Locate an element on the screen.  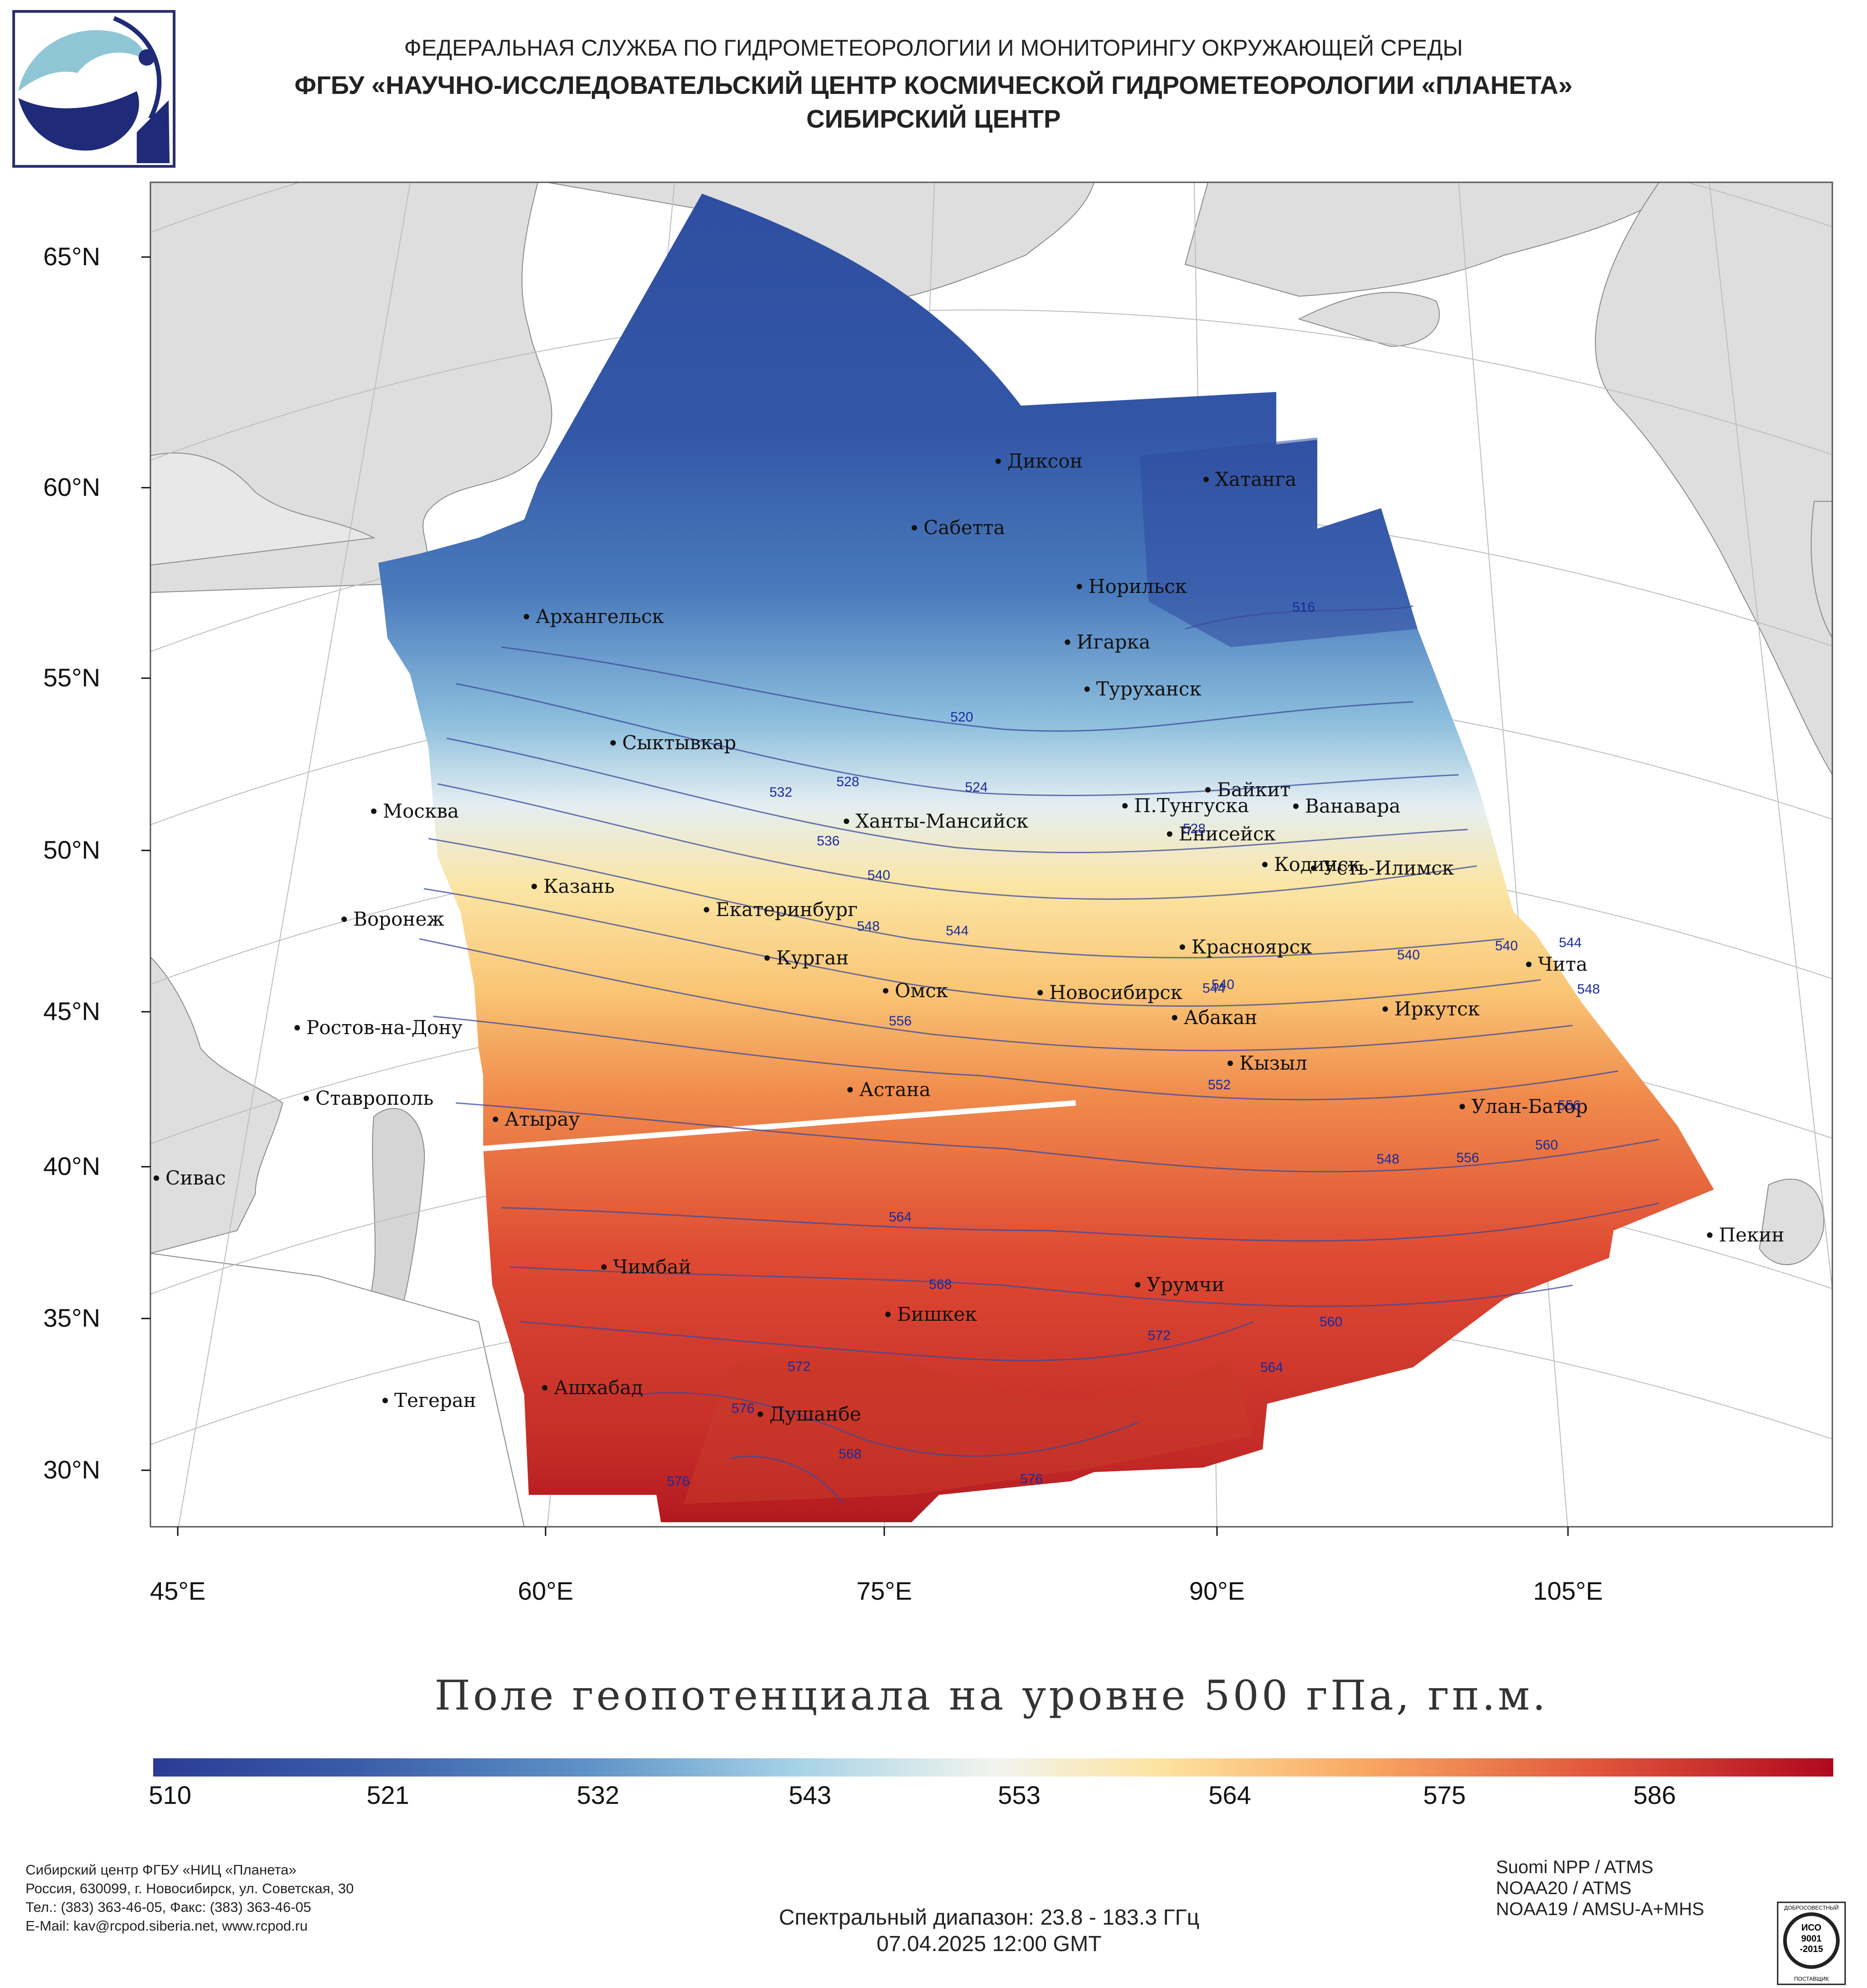
city-11: Ханты-Мансийск is located at coordinates (936, 821).